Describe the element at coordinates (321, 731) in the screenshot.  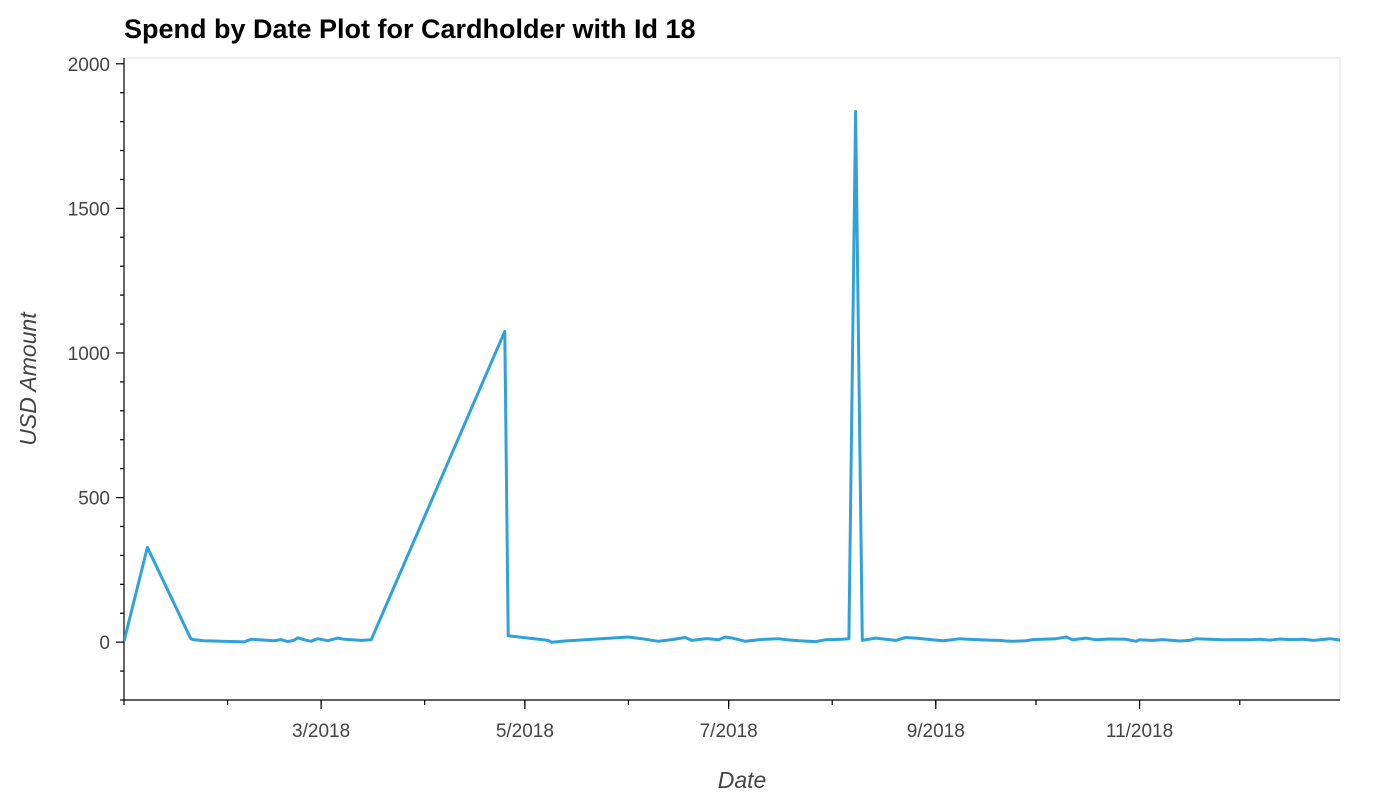
I see `x-tick-label: 3/2018` at that location.